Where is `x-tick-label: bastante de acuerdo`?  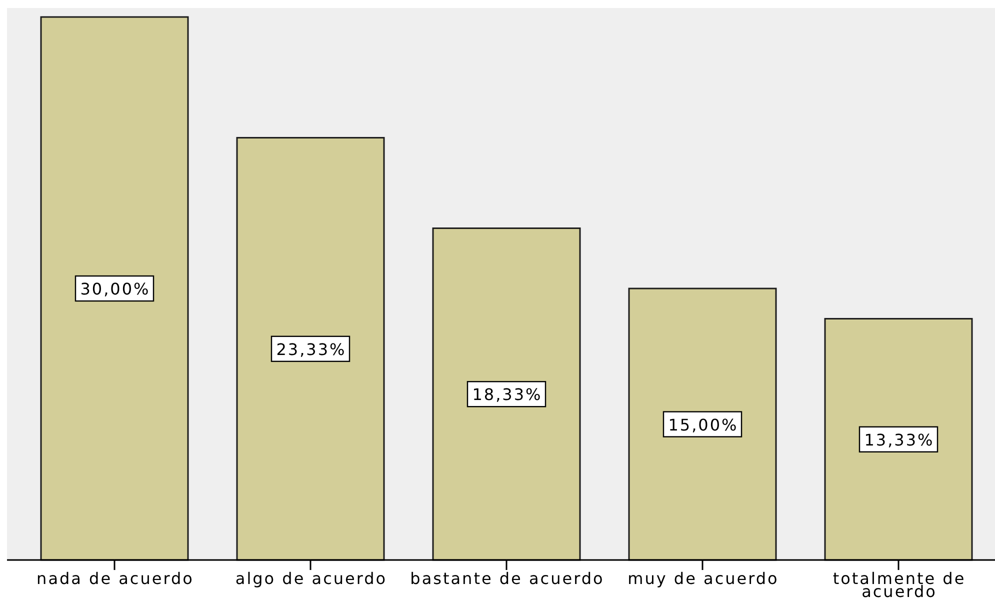
x-tick-label: bastante de acuerdo is located at coordinates (507, 578).